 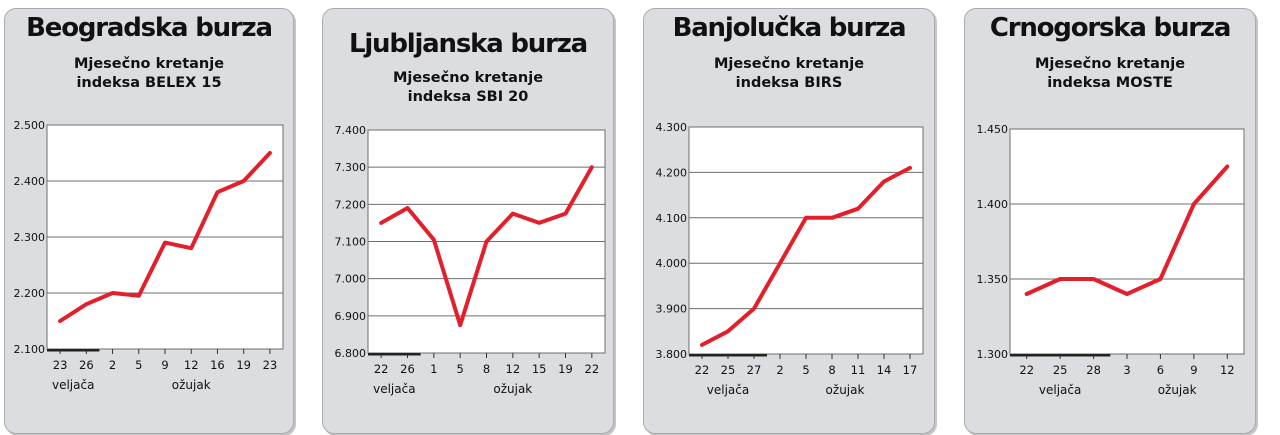 I want to click on y-tick-label: 4.300, so click(x=672, y=127).